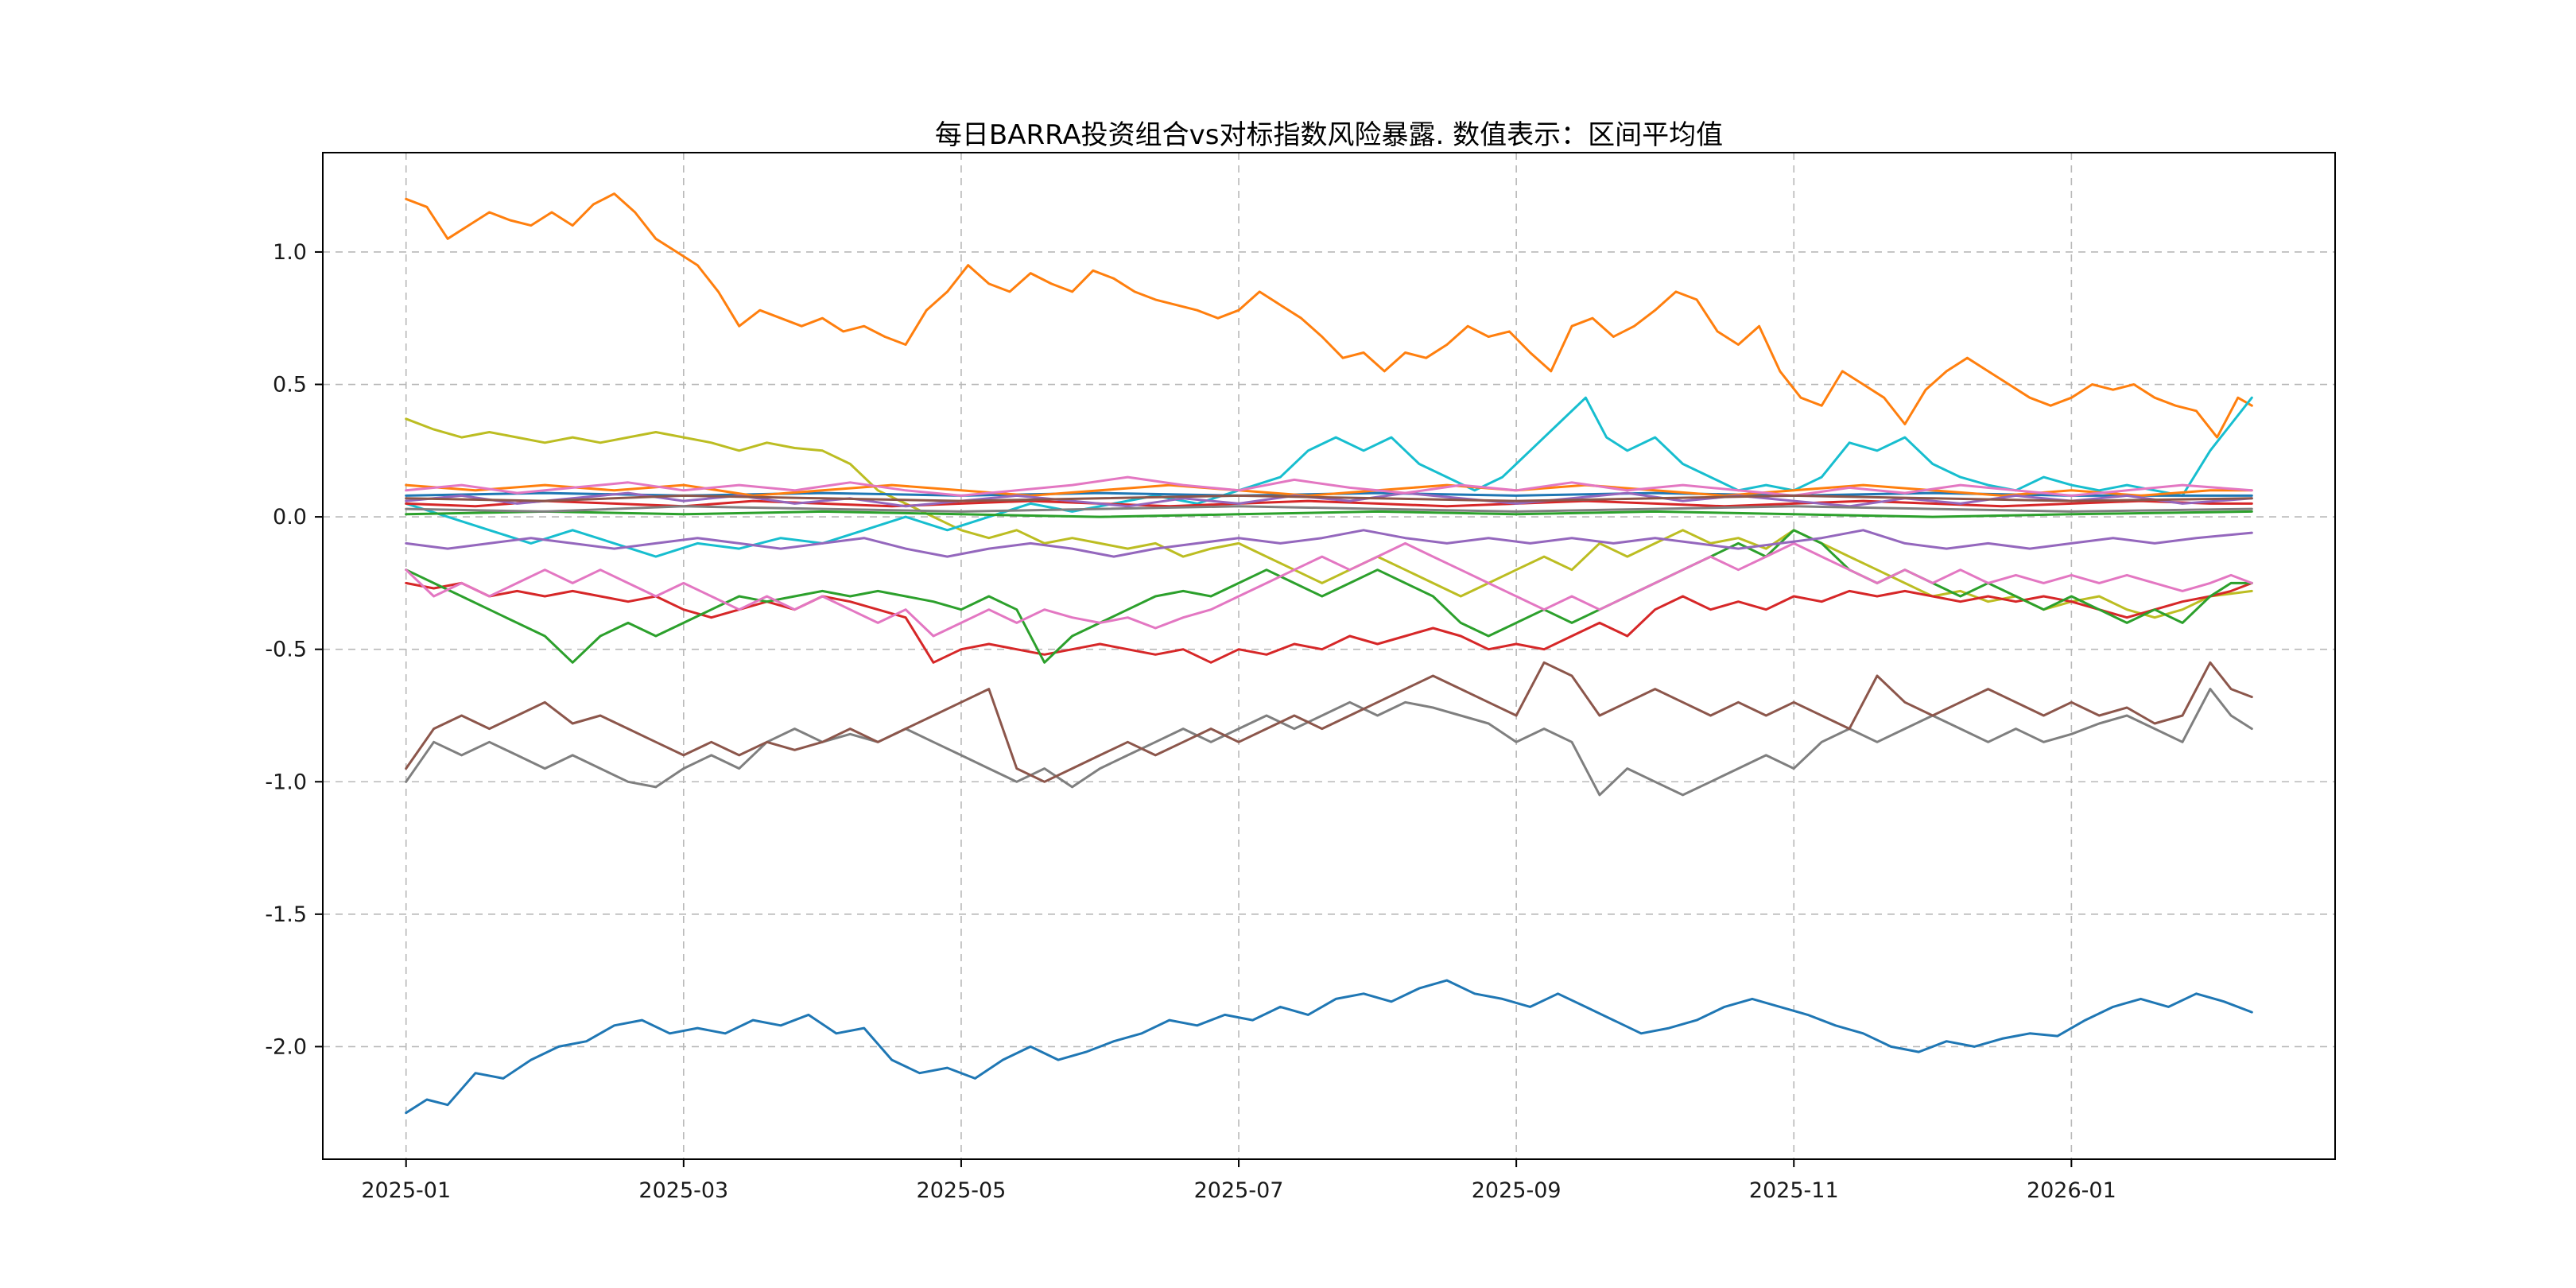  Describe the element at coordinates (1329, 503) in the screenshot. I see `series-line-red-flat` at that location.